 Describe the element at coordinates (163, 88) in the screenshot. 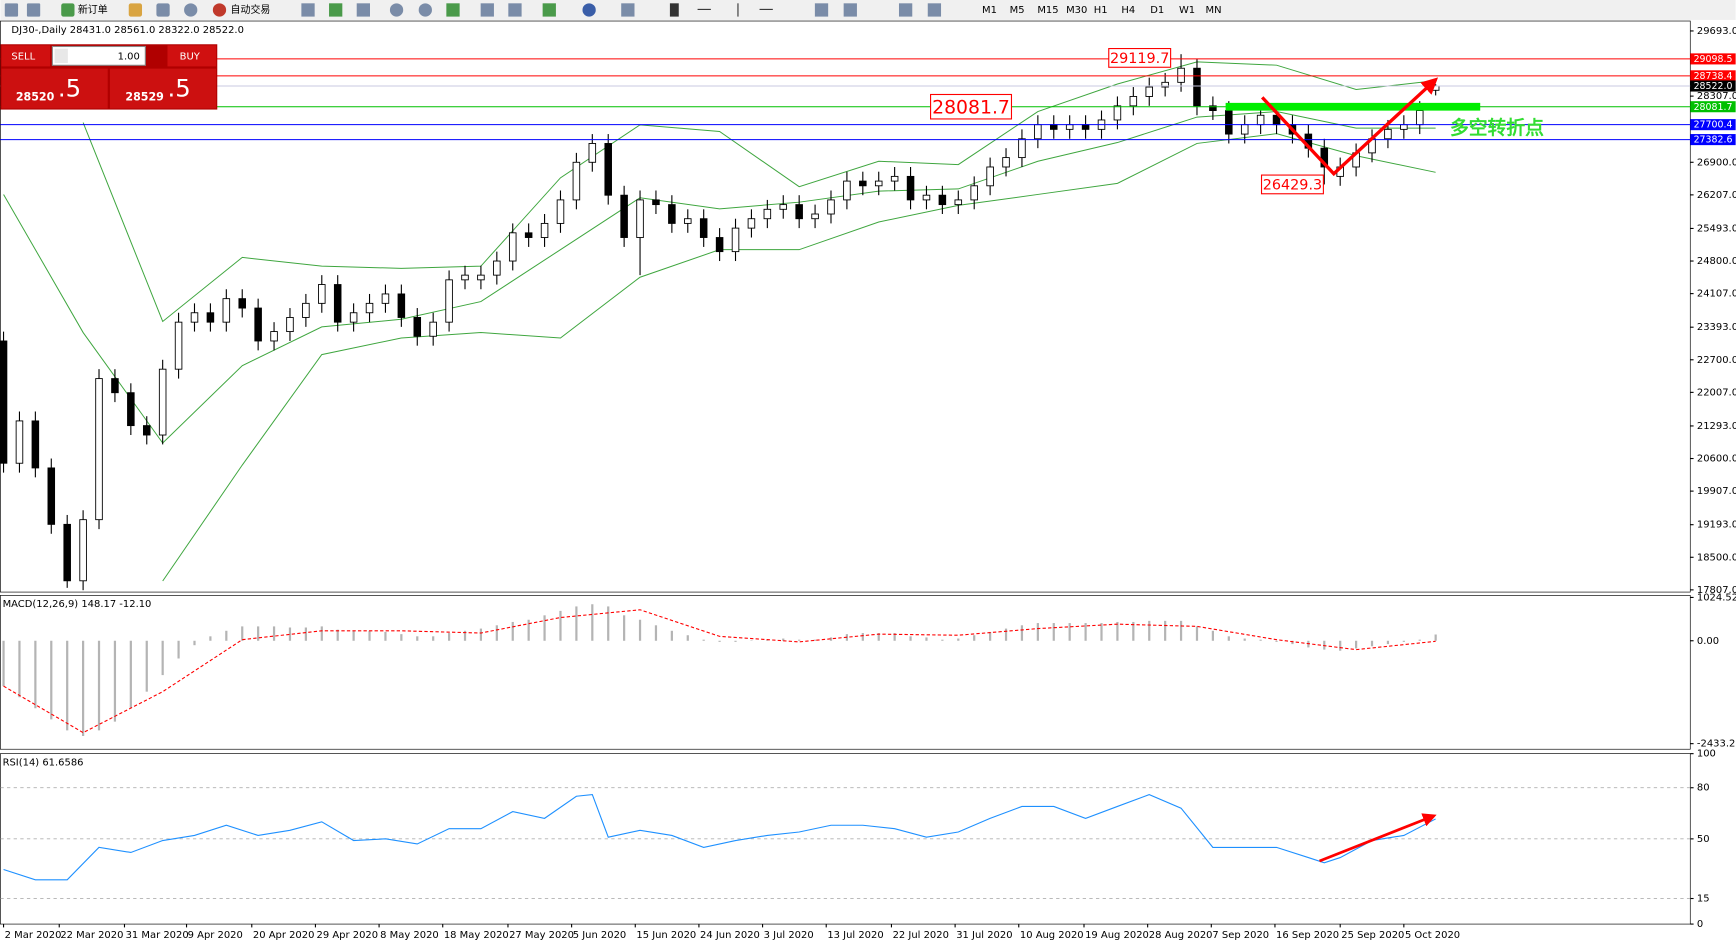

I see `buy-price-box` at that location.